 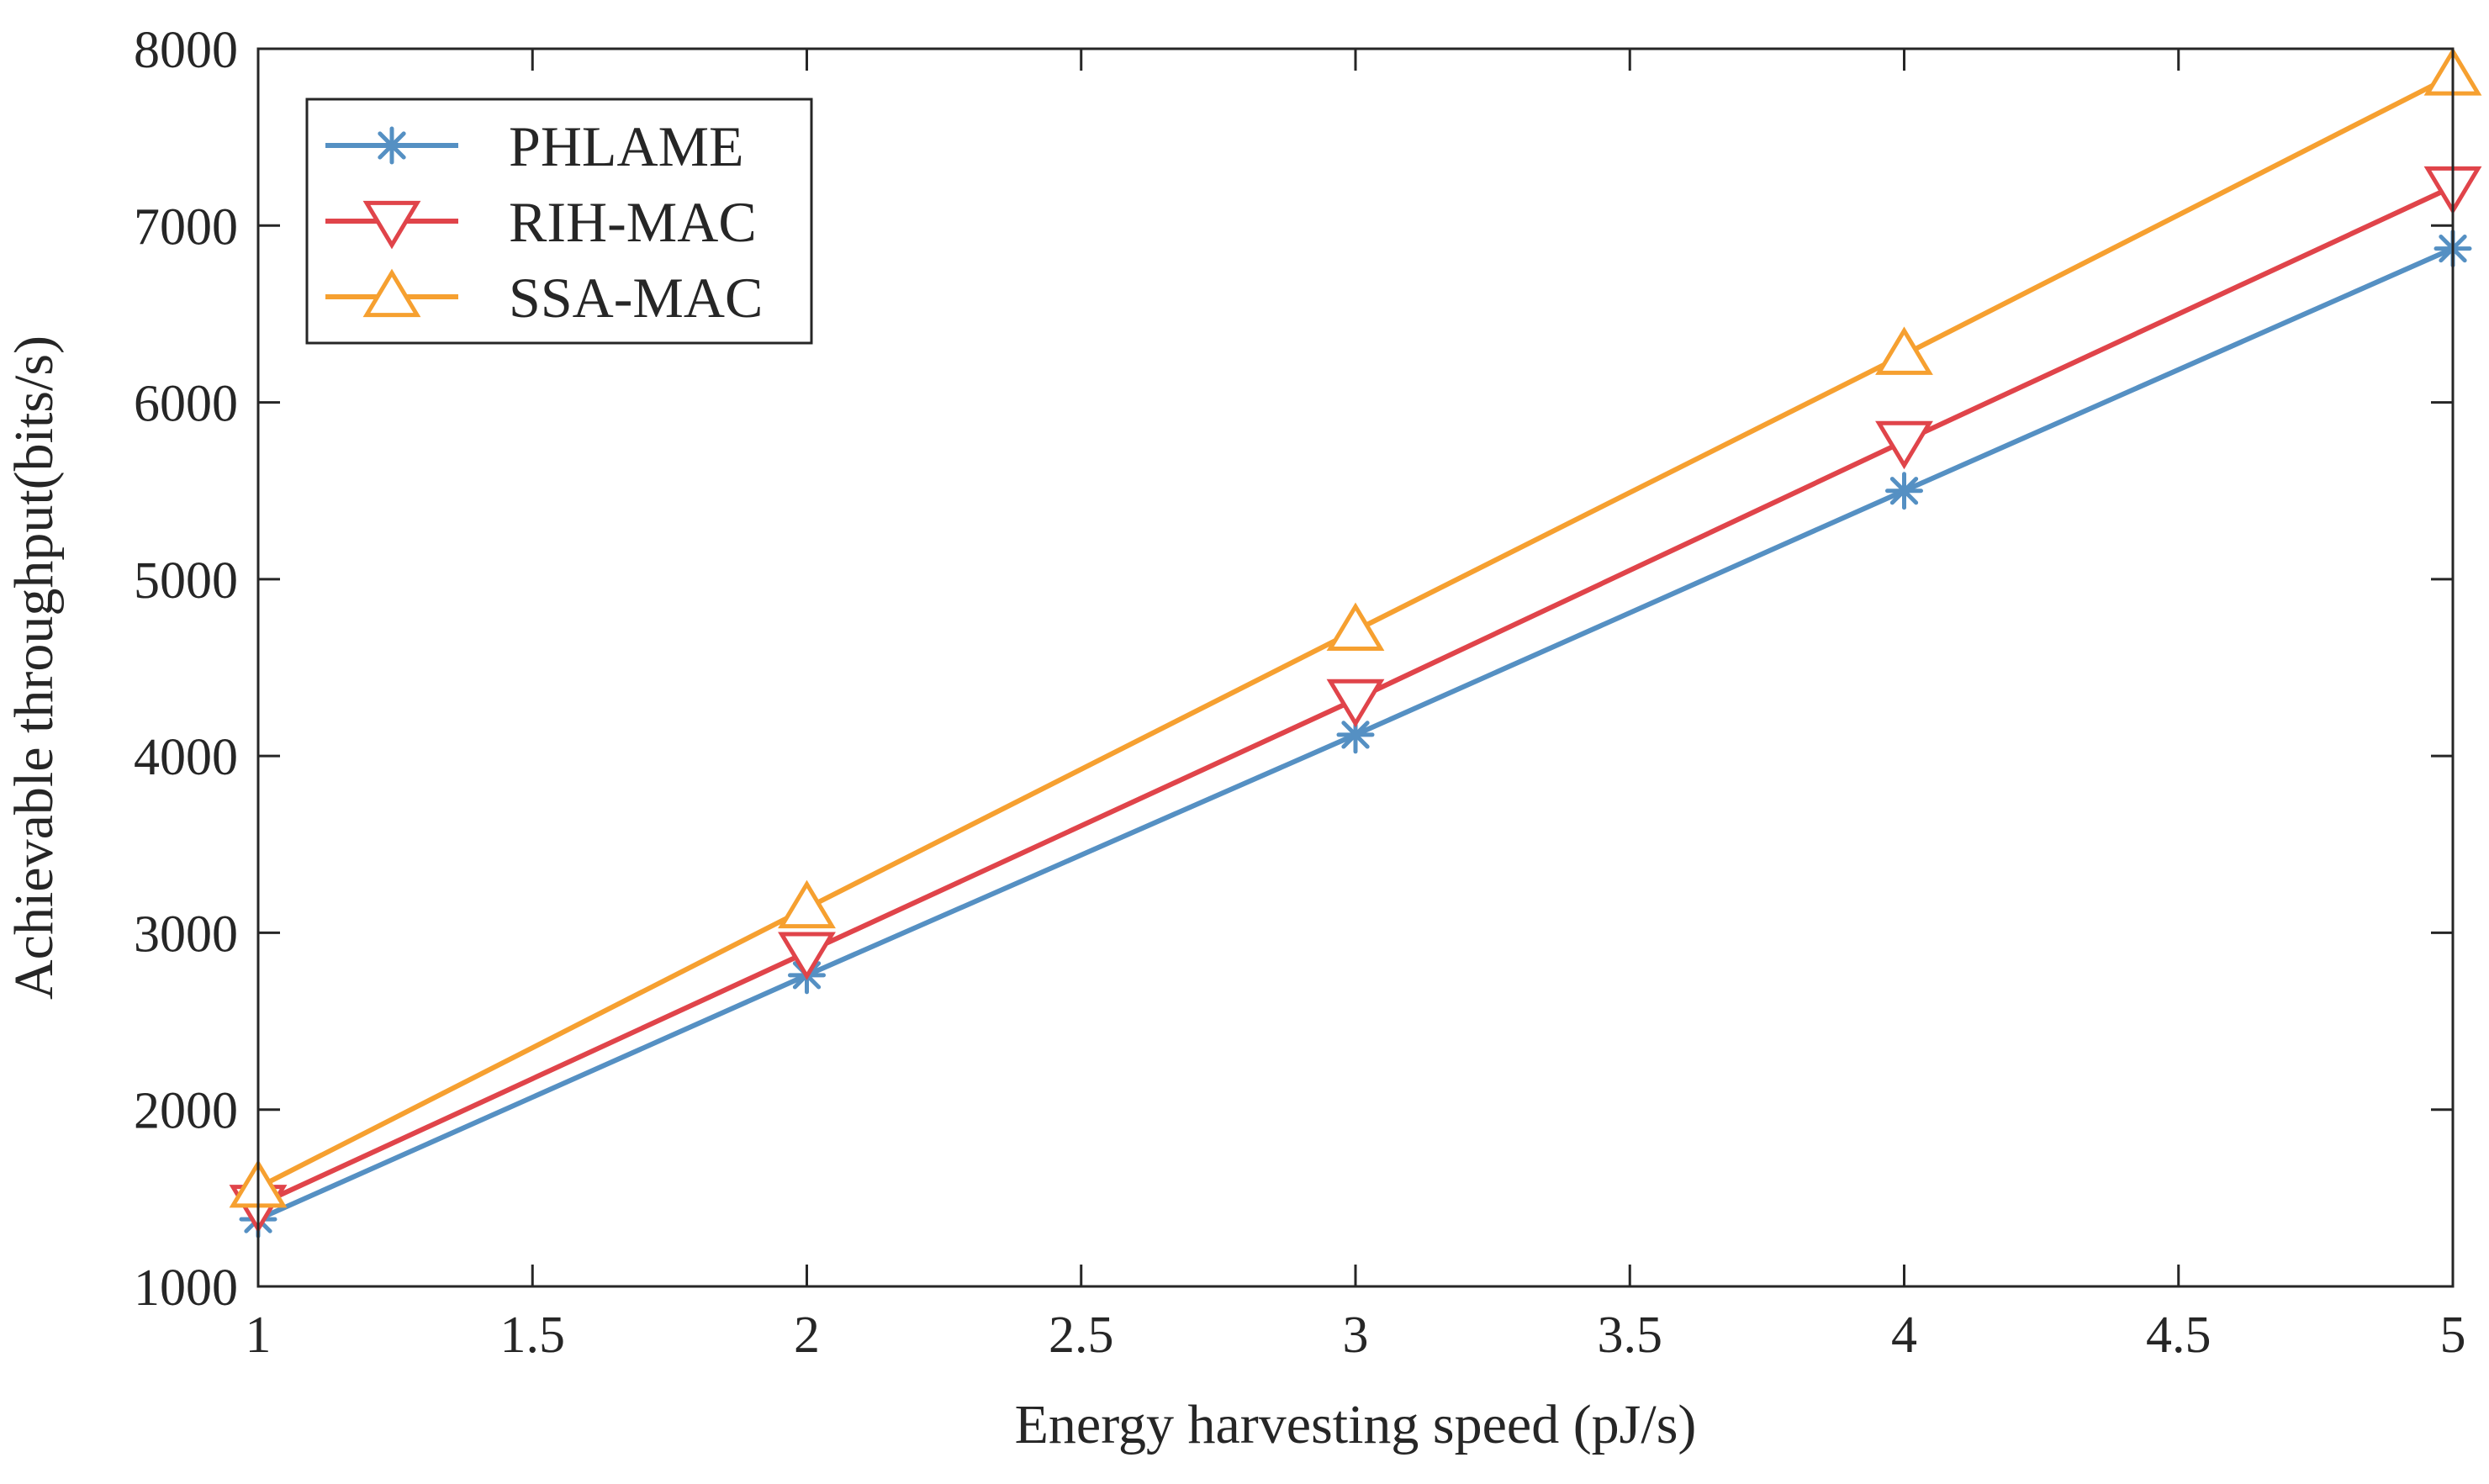 What do you see at coordinates (186, 581) in the screenshot?
I see `y-tick-label: 5000` at bounding box center [186, 581].